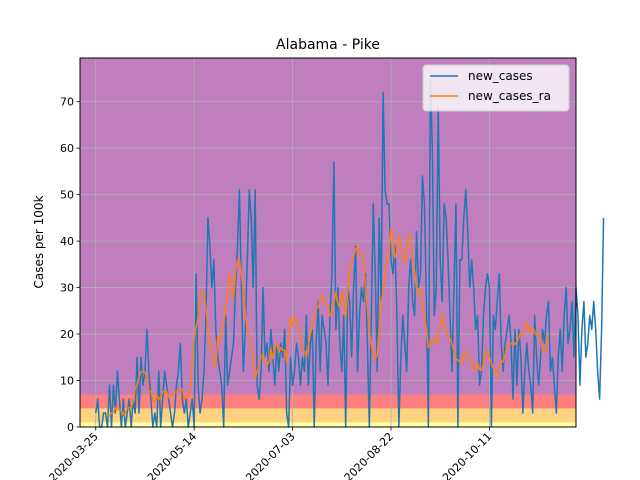 Image resolution: width=640 pixels, height=480 pixels. What do you see at coordinates (67, 148) in the screenshot?
I see `ytick-label-60: 60` at bounding box center [67, 148].